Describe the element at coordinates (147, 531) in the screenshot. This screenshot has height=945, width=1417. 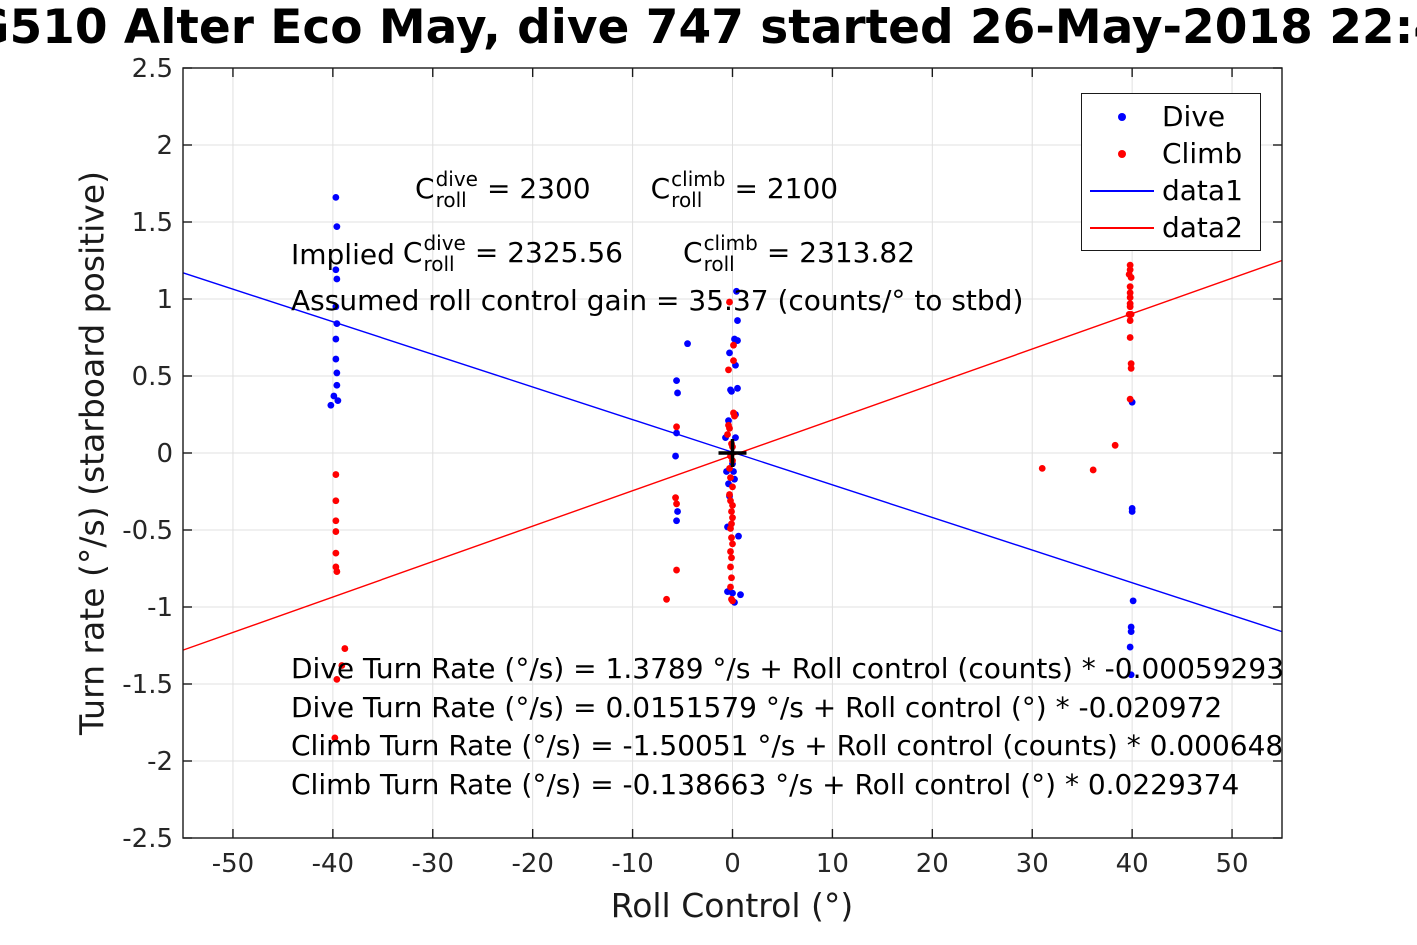
I see `y-tick-label: -0.5` at that location.